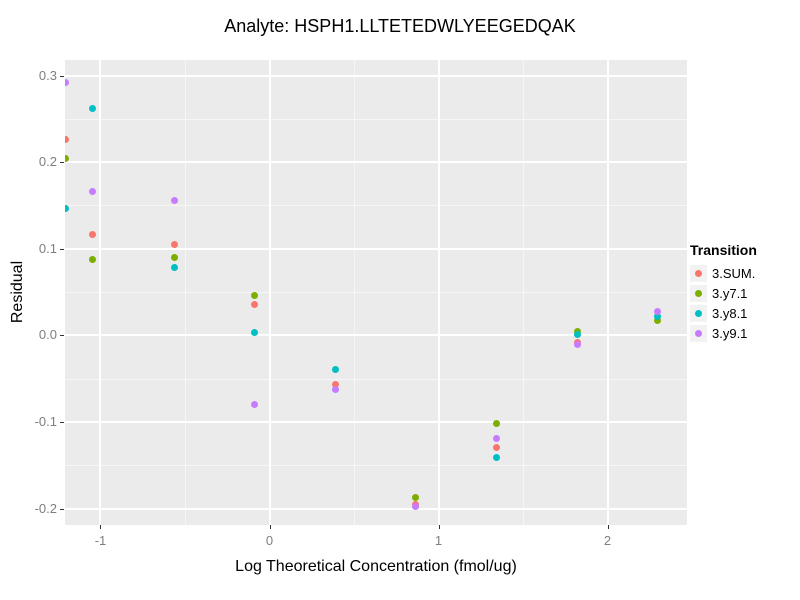 The height and width of the screenshot is (600, 800). Describe the element at coordinates (47, 248) in the screenshot. I see `y-tick-label: 0.1` at that location.